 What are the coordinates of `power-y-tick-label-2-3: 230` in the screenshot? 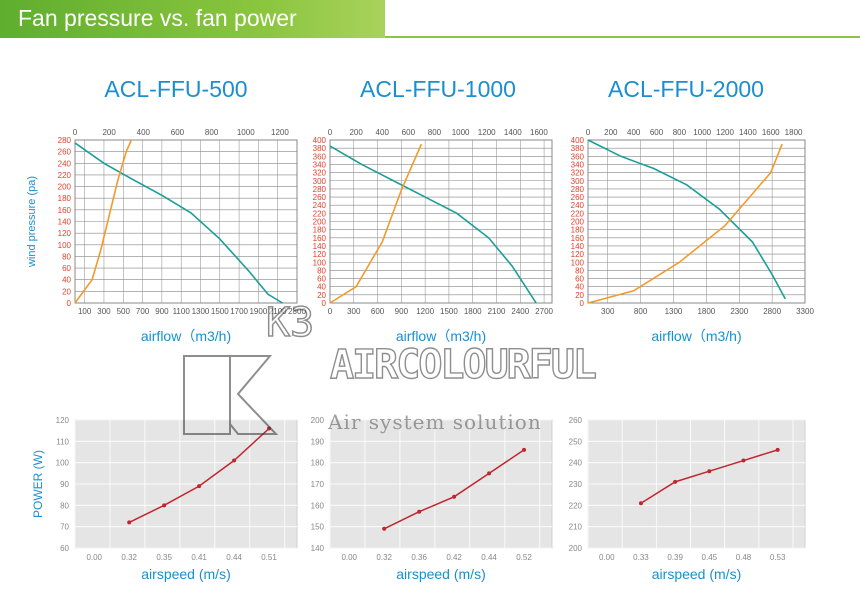 It's located at (576, 484).